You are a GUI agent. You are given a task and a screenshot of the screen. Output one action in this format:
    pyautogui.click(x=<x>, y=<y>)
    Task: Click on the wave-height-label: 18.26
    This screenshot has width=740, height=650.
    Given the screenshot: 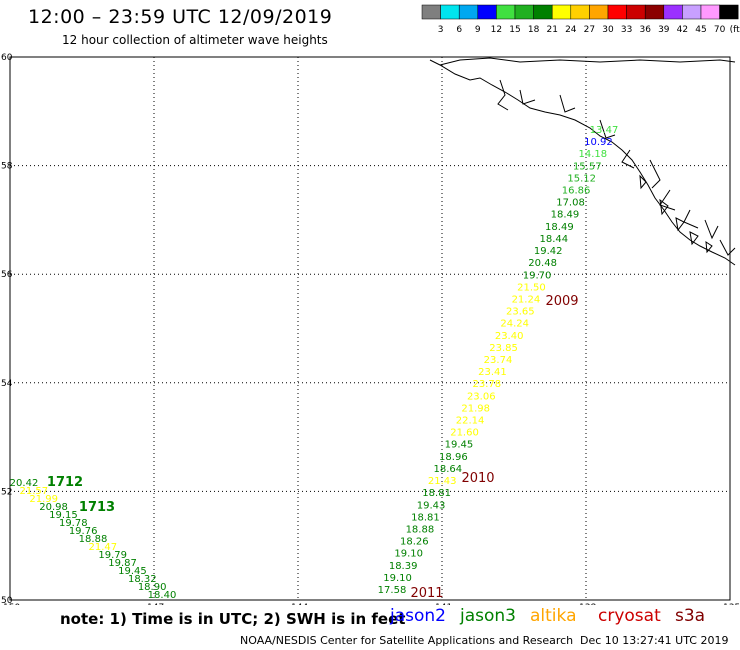 What is the action you would take?
    pyautogui.click(x=414, y=542)
    